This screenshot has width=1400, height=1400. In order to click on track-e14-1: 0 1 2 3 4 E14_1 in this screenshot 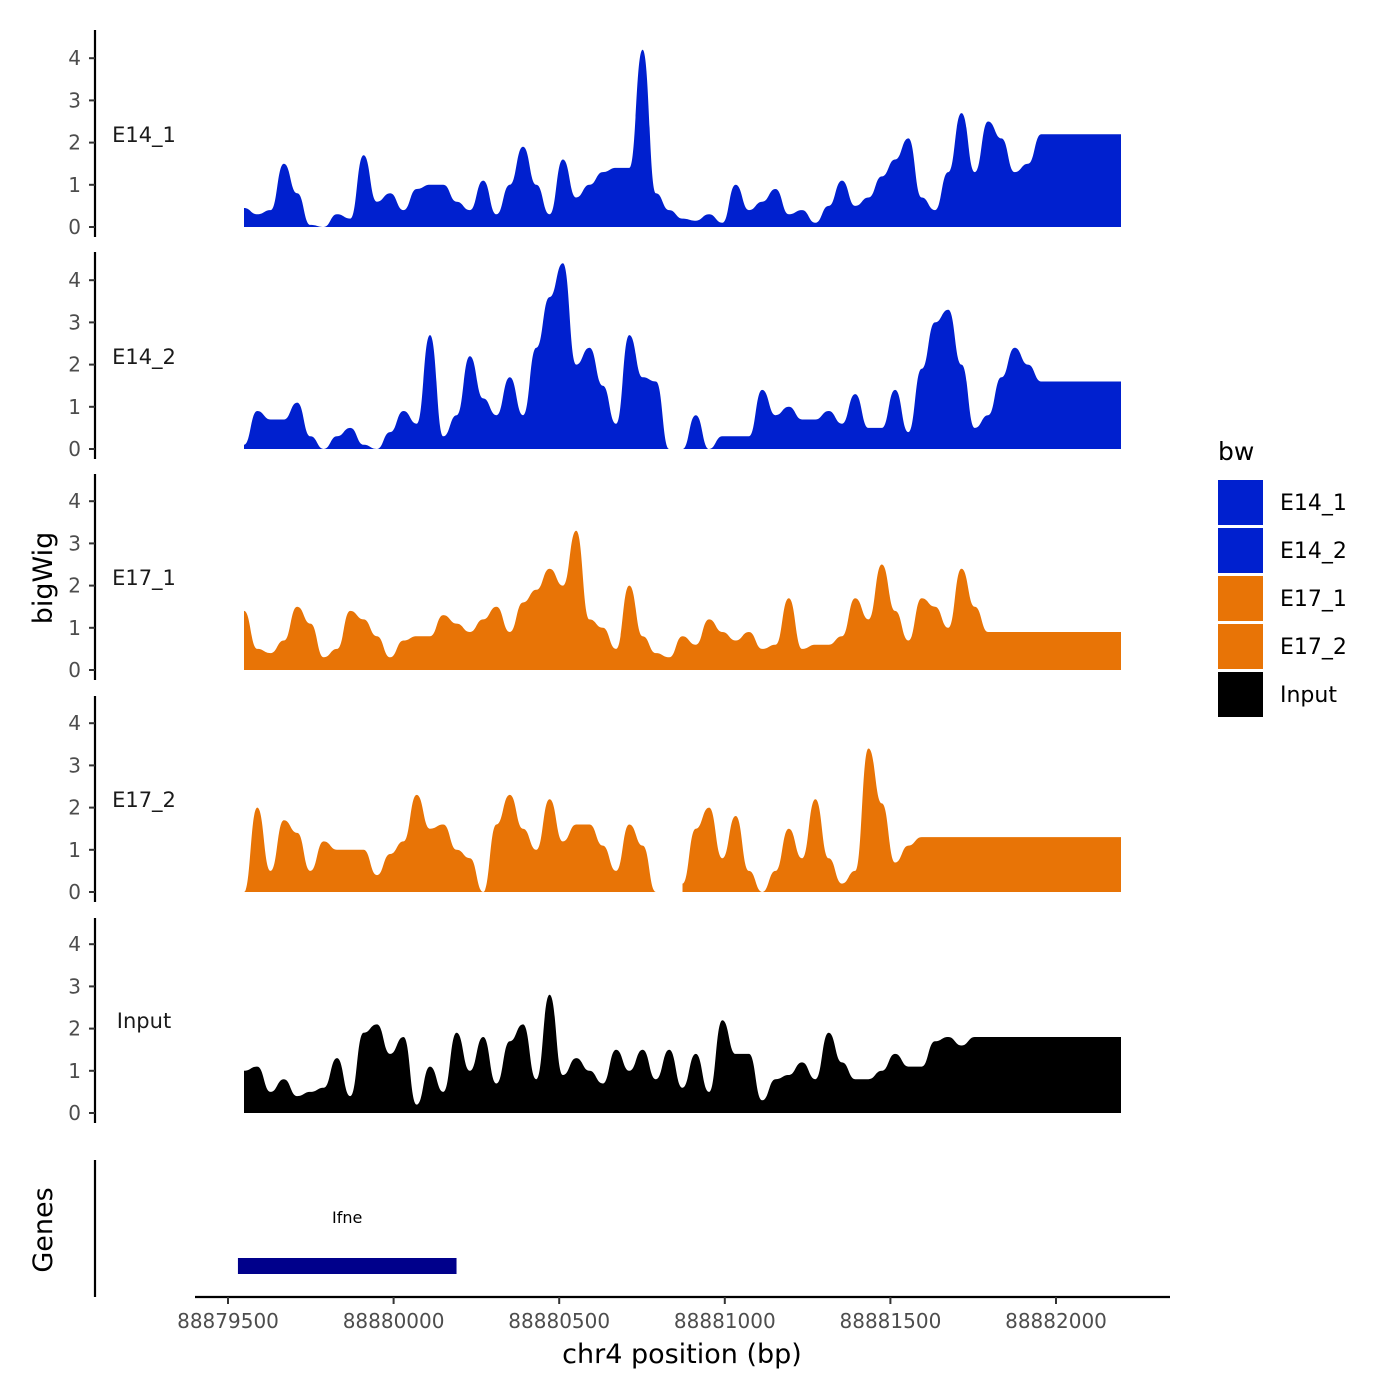, I will do `click(594, 134)`.